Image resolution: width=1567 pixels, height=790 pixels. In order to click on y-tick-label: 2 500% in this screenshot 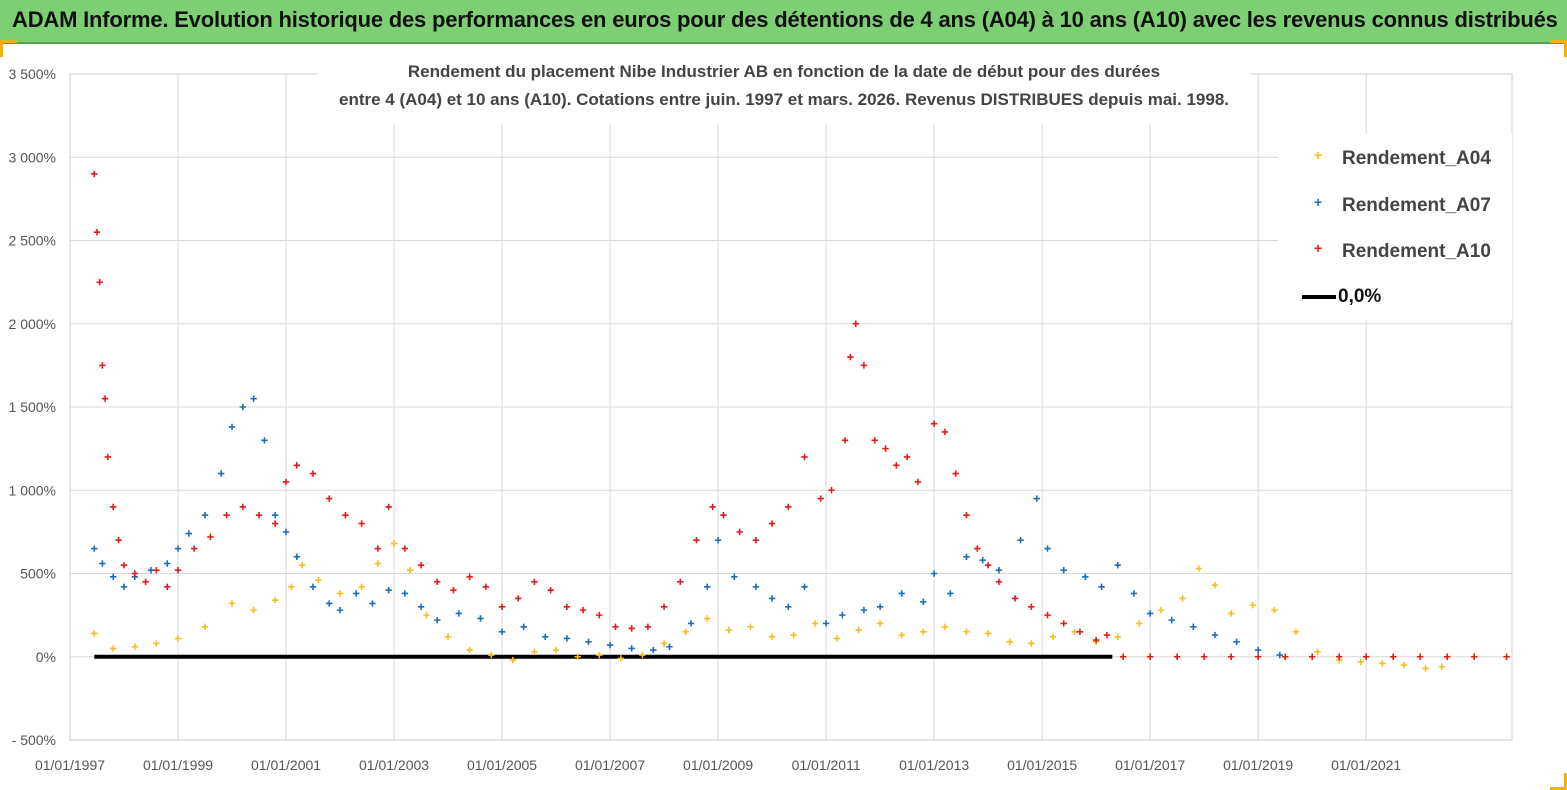, I will do `click(32, 241)`.